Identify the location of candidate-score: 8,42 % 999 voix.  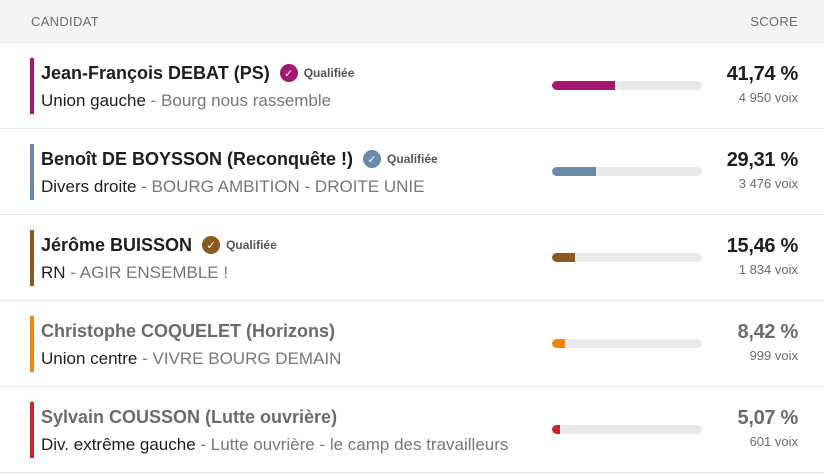
(768, 342).